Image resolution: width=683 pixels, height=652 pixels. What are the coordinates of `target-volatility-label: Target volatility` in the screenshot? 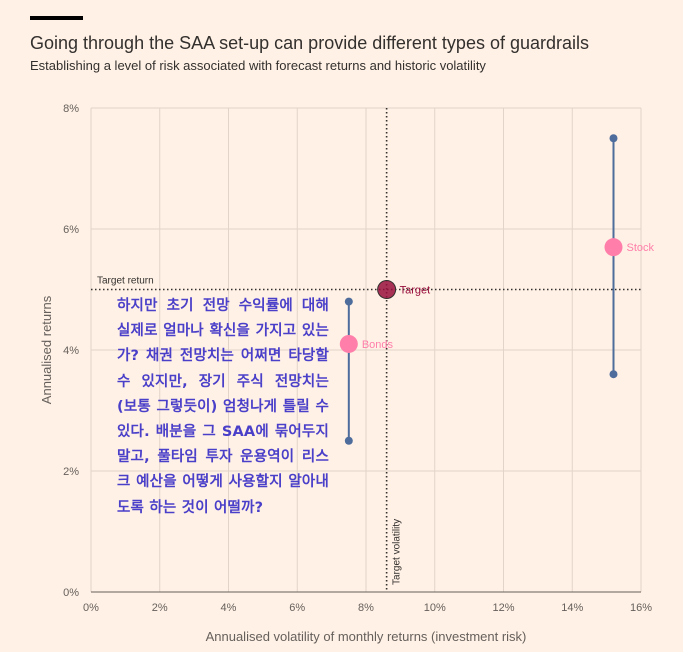 It's located at (397, 552).